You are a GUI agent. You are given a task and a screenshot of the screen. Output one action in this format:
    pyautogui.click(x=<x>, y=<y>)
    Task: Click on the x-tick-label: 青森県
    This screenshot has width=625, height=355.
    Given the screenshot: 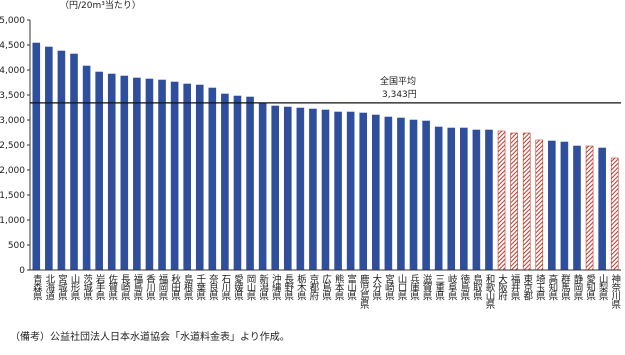 What is the action you would take?
    pyautogui.click(x=37, y=287)
    